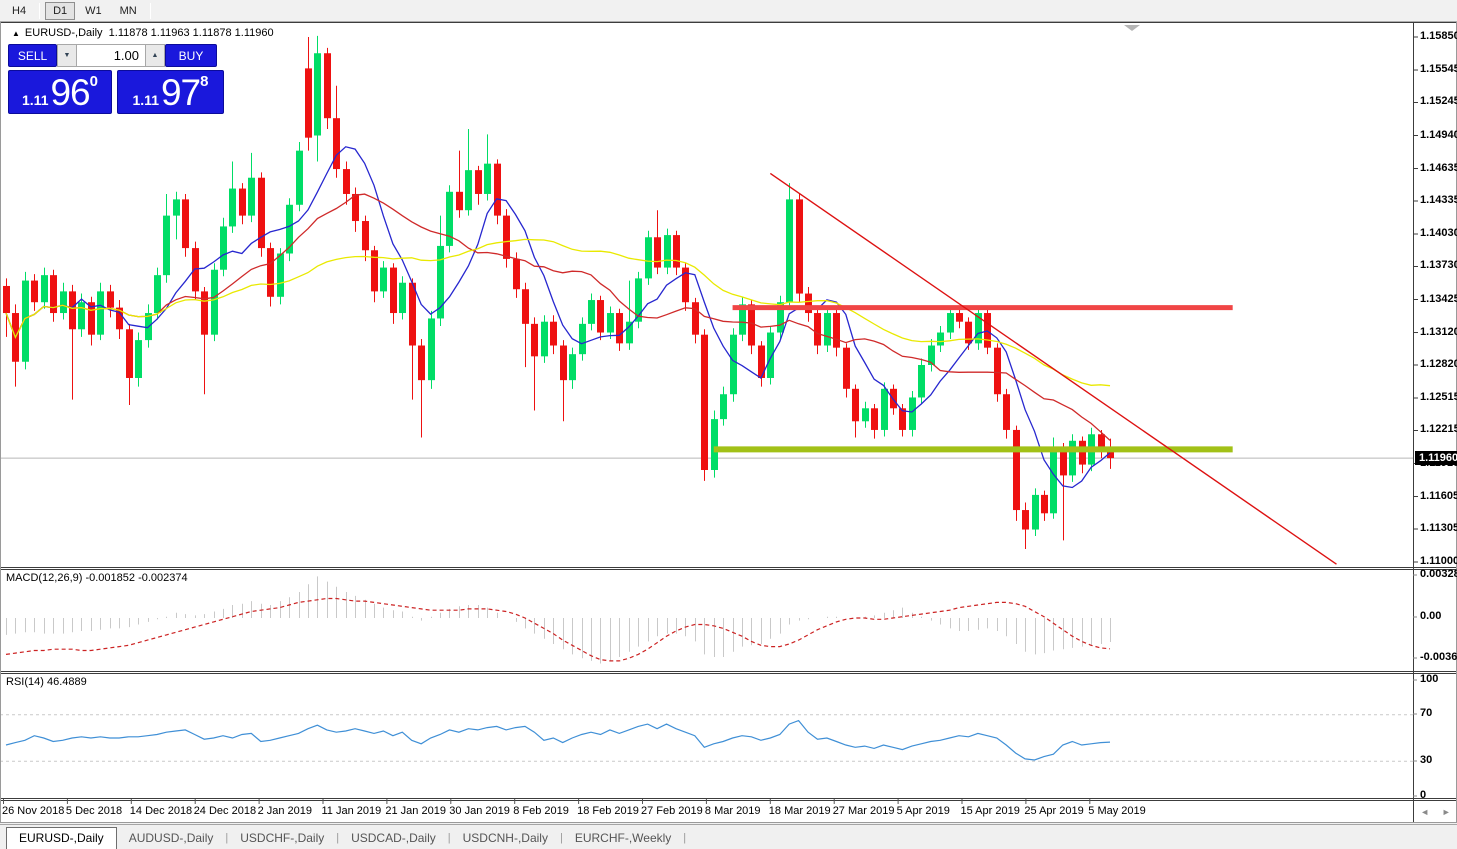 The height and width of the screenshot is (849, 1457). What do you see at coordinates (171, 838) in the screenshot?
I see `chart-tab-audusd-daily: AUDUSD-,Daily` at bounding box center [171, 838].